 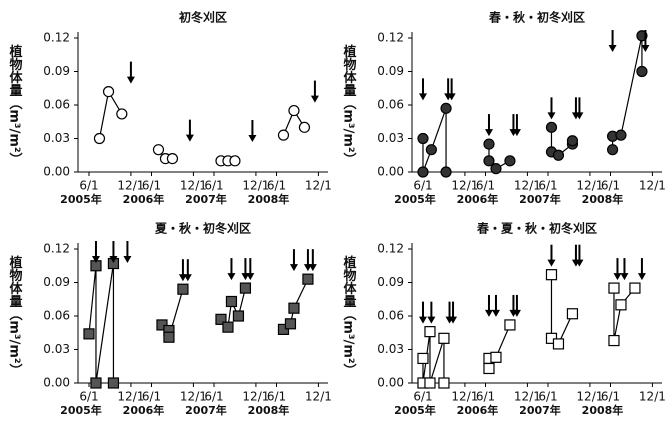 What do you see at coordinates (269, 410) in the screenshot?
I see `year-label: 2008年` at bounding box center [269, 410].